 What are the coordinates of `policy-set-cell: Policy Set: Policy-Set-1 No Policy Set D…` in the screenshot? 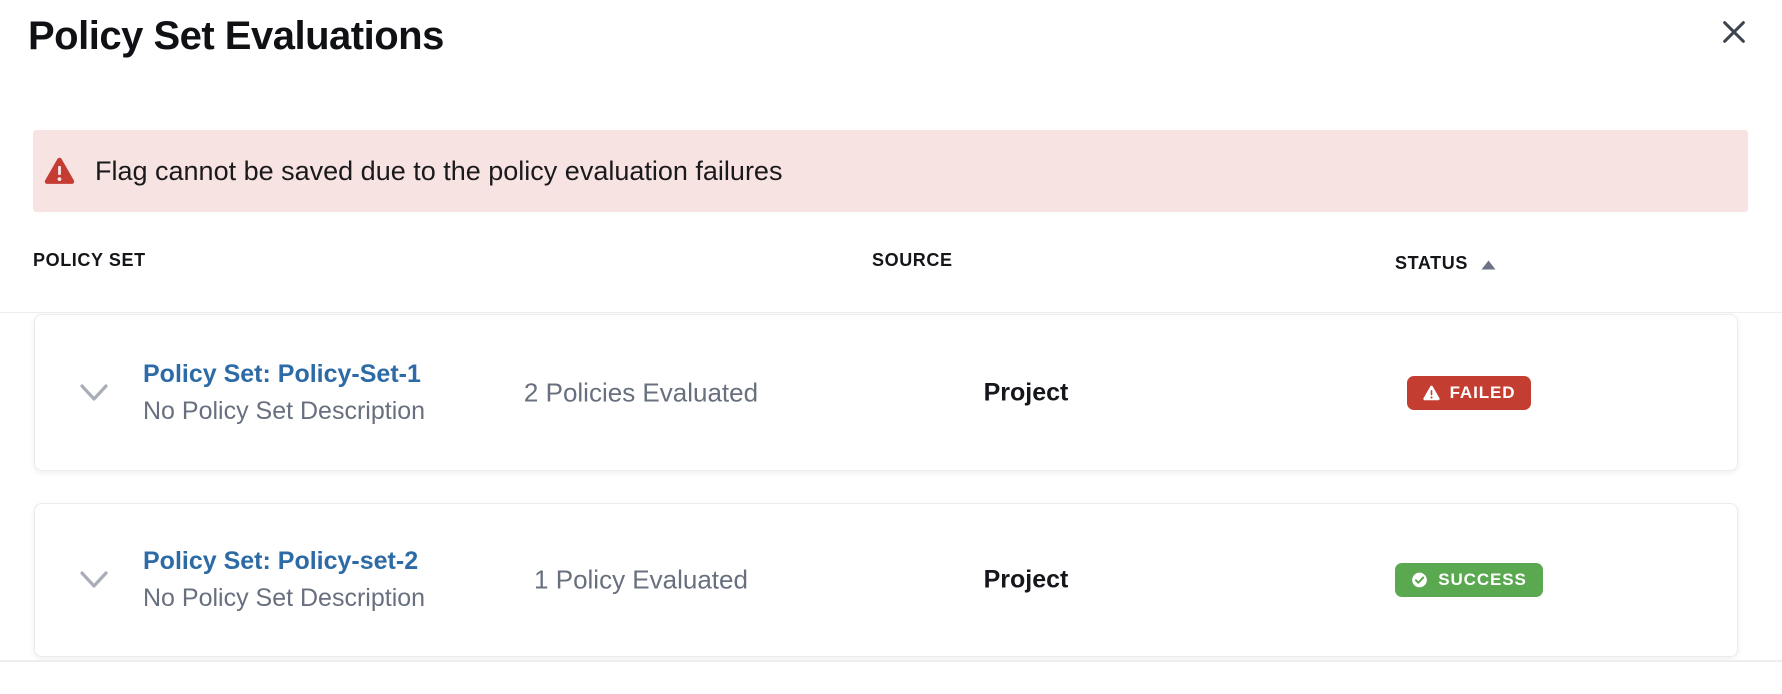 It's located at (284, 393).